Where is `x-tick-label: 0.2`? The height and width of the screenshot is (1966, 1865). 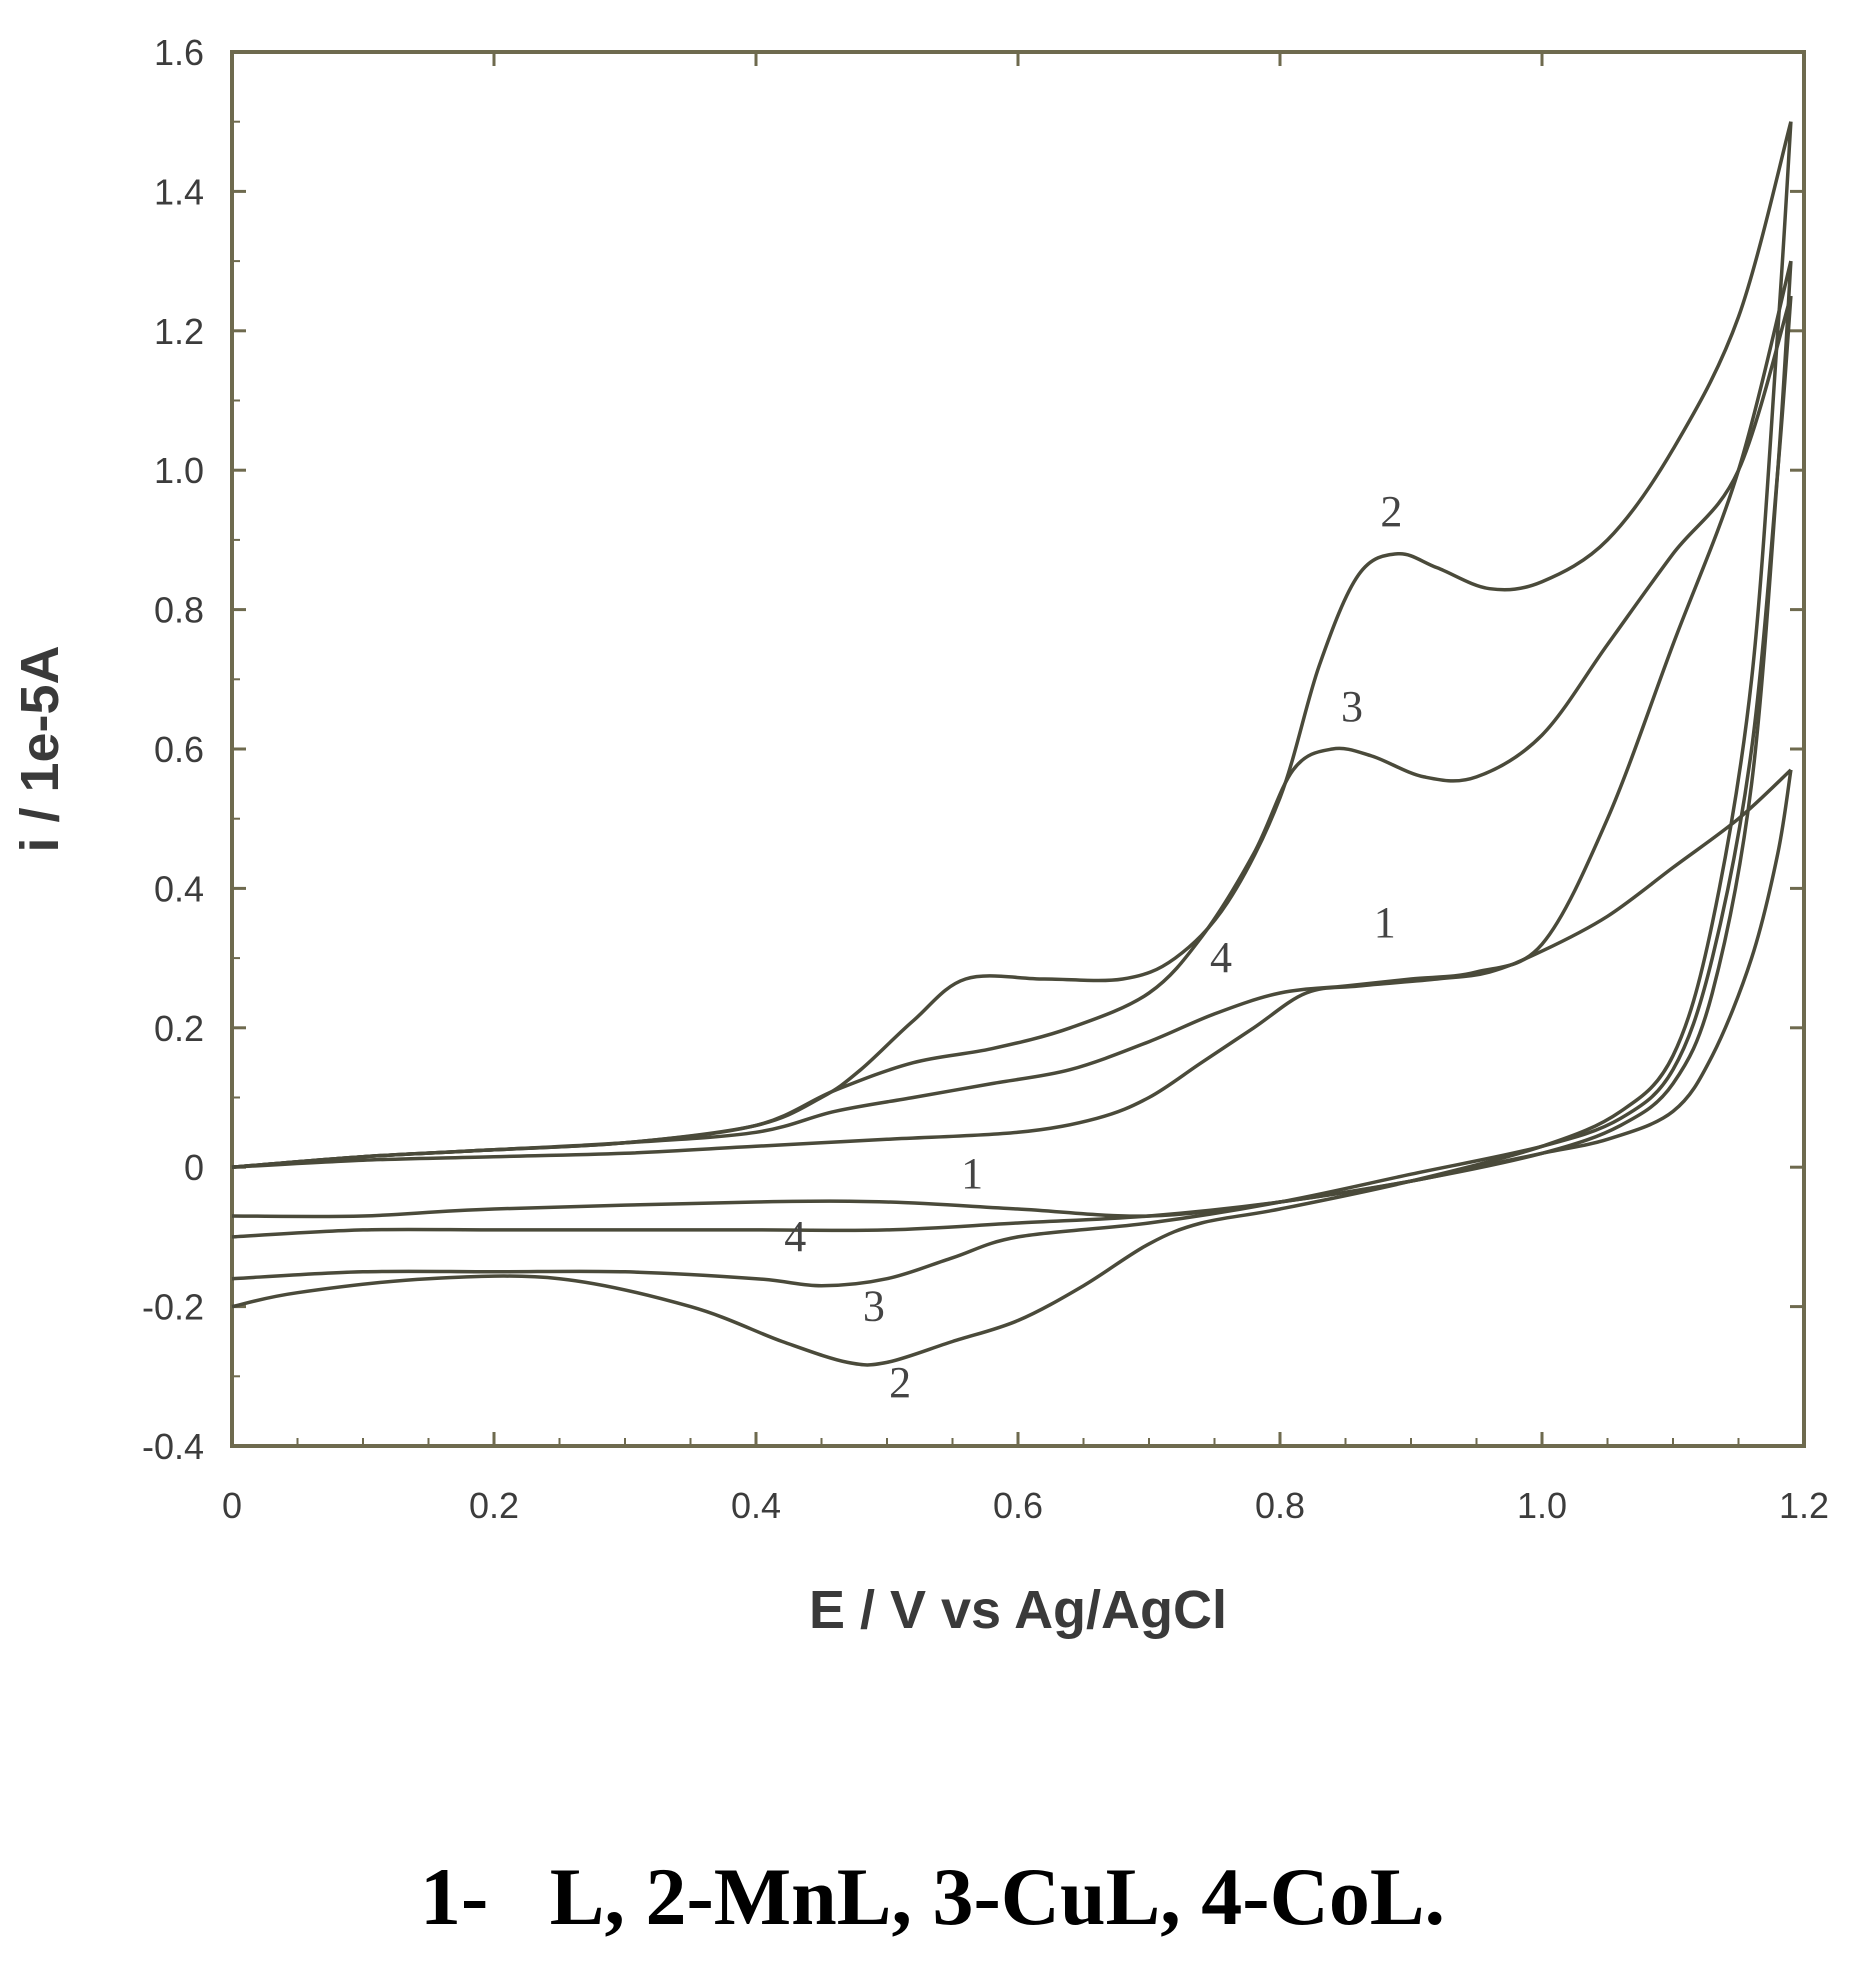
x-tick-label: 0.2 is located at coordinates (494, 1505).